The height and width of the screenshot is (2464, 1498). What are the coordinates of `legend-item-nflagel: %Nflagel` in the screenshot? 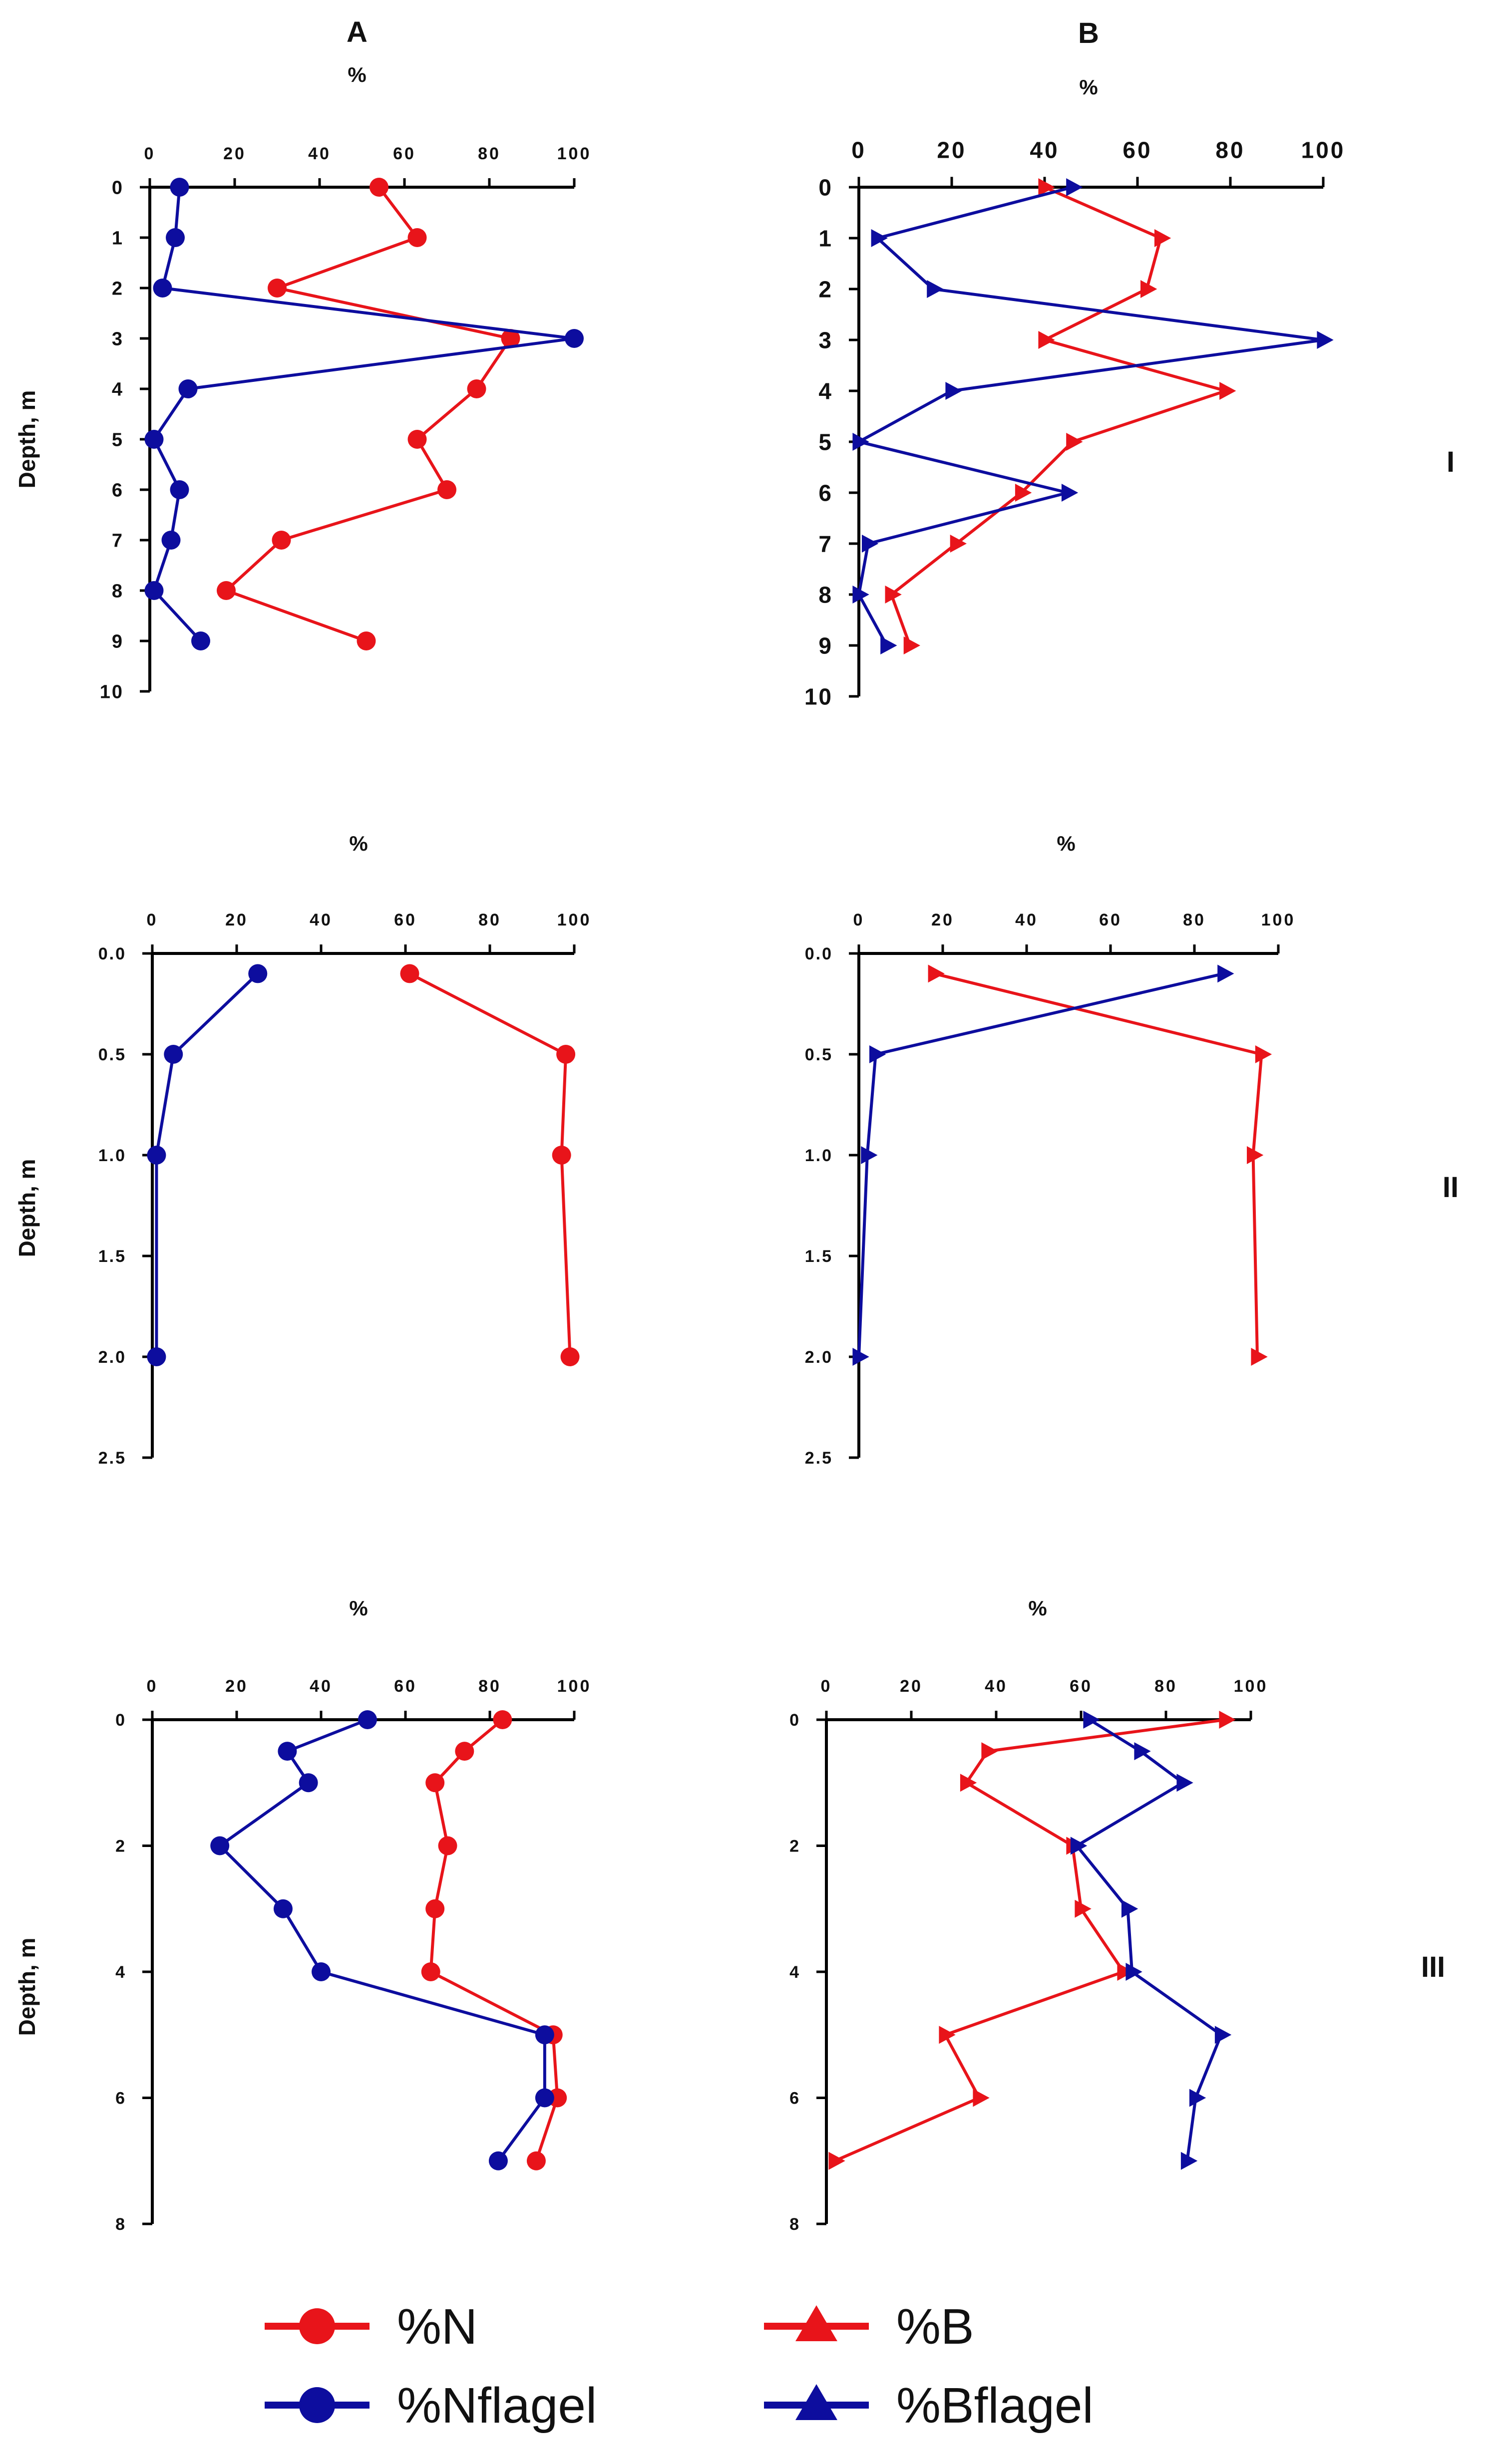 It's located at (431, 2406).